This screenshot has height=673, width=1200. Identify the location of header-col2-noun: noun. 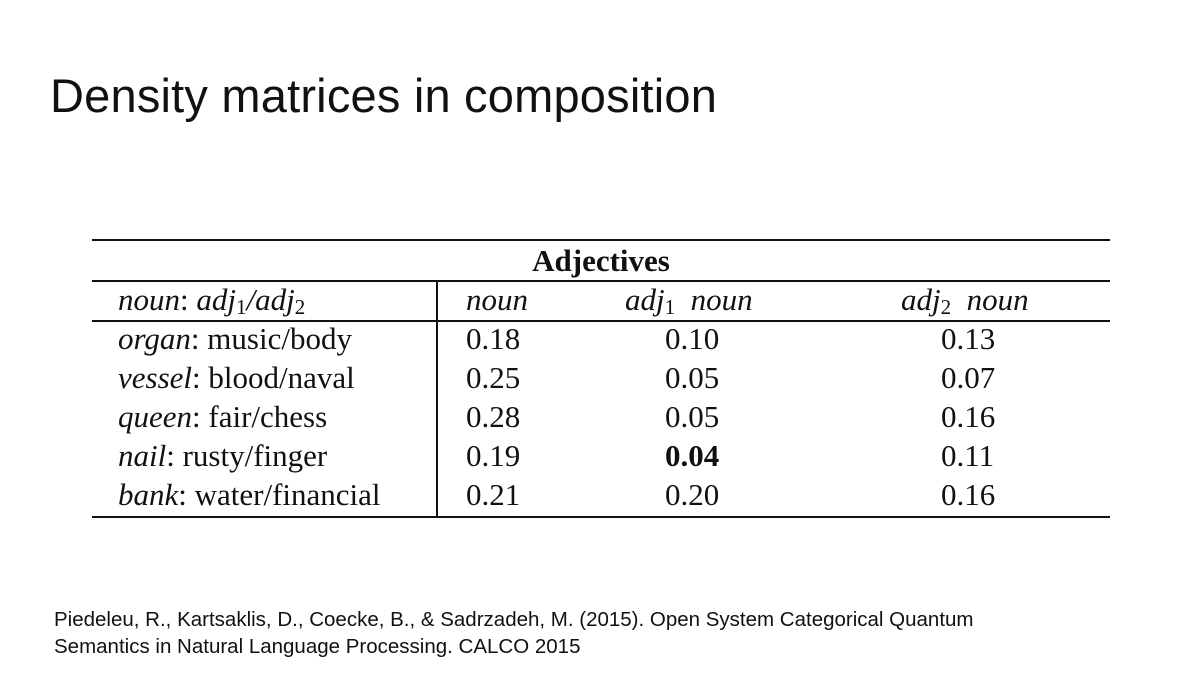
(721, 299).